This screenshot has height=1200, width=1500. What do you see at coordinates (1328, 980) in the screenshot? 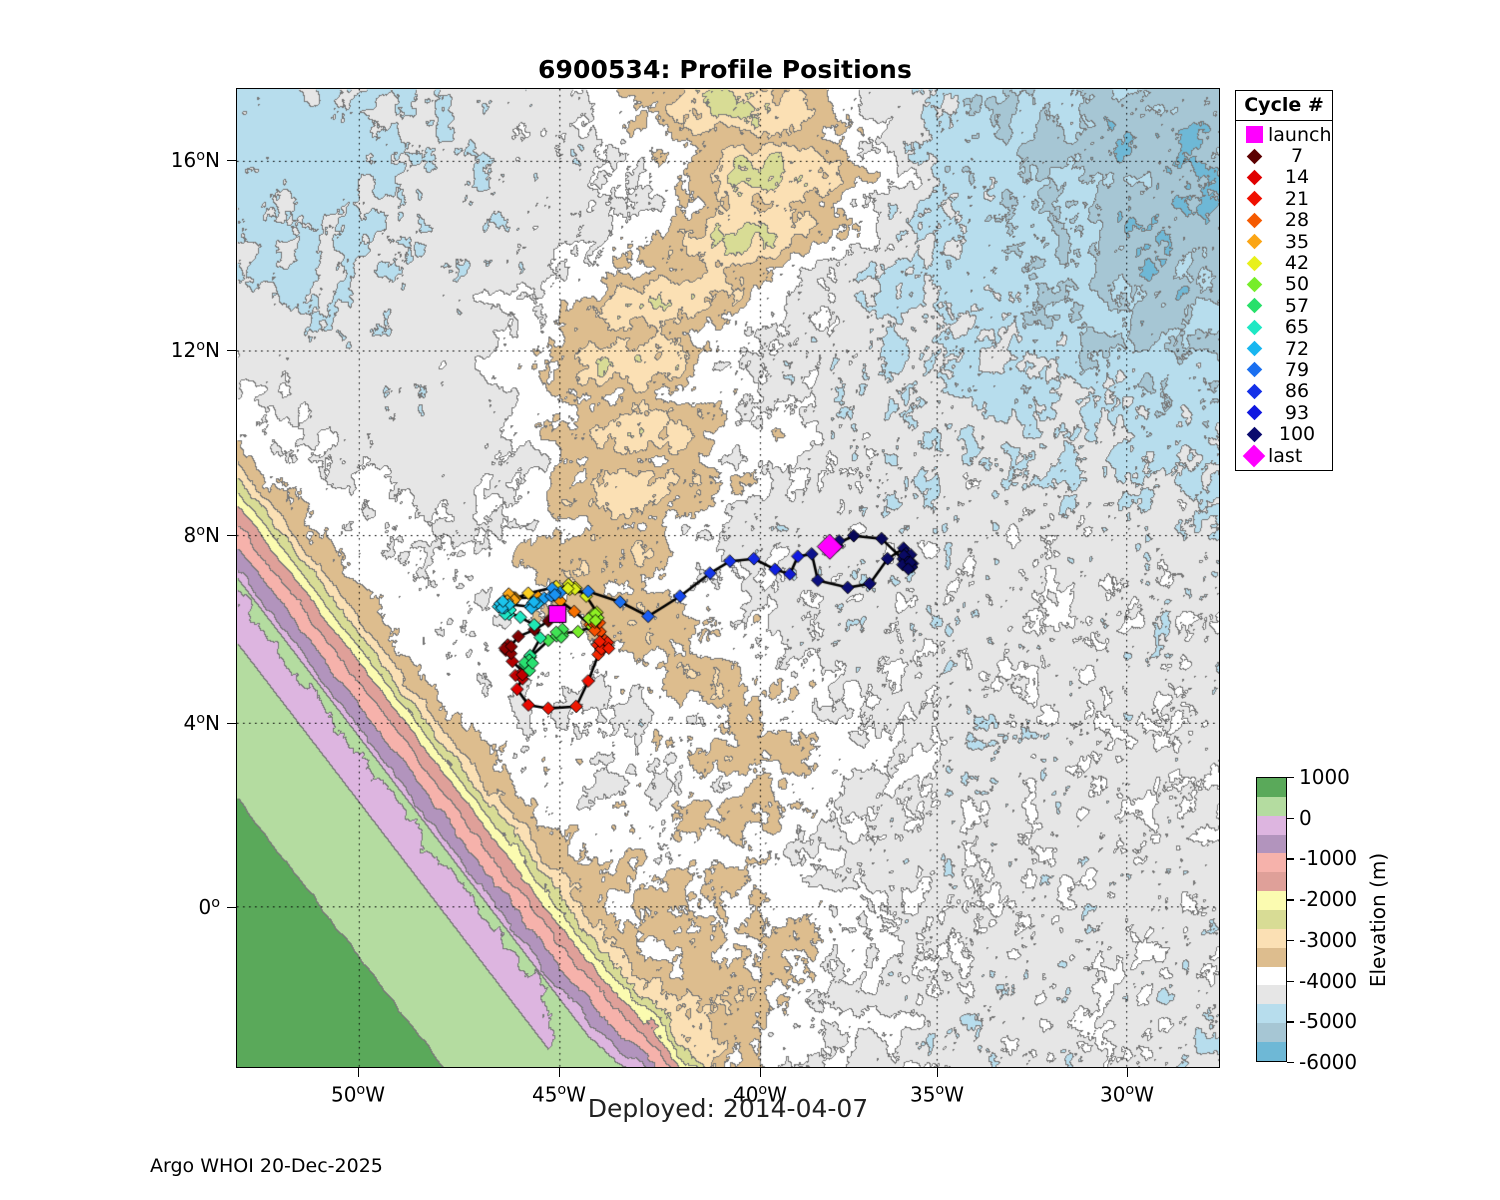
I see `colorbar-tick-label-5: -4000` at bounding box center [1328, 980].